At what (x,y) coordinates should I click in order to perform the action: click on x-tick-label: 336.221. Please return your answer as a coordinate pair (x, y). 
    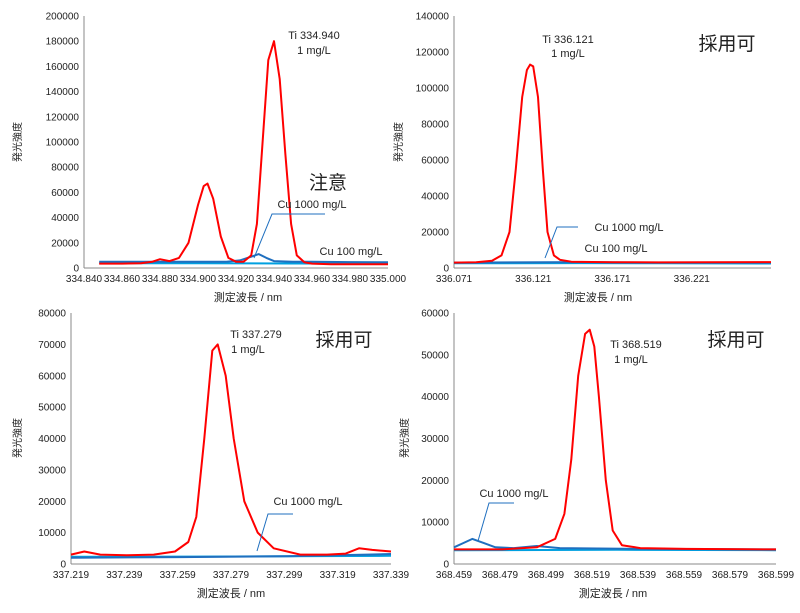
    Looking at the image, I should click on (692, 279).